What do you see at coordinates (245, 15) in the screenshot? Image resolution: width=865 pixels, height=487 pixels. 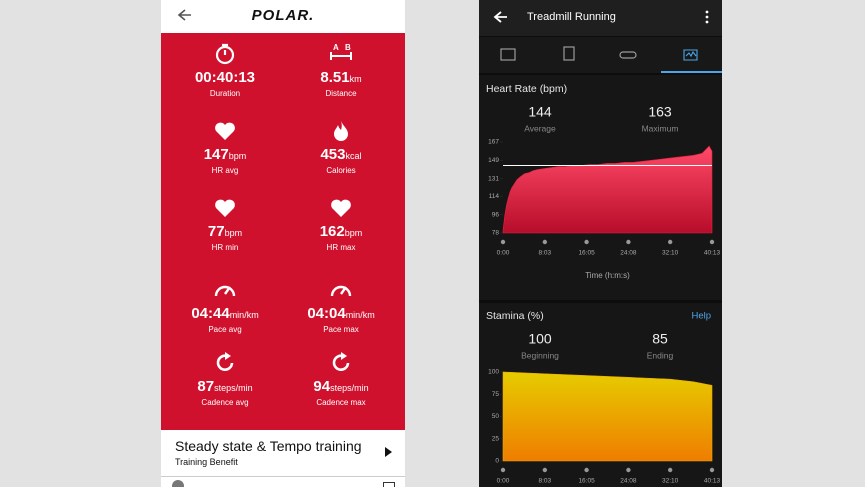 I see `polar-header-graphics: POLAR.` at bounding box center [245, 15].